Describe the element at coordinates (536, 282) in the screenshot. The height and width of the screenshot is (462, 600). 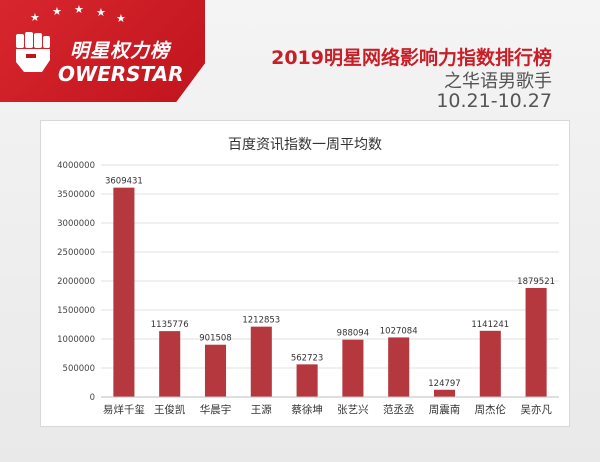
I see `data-label: 1879521` at that location.